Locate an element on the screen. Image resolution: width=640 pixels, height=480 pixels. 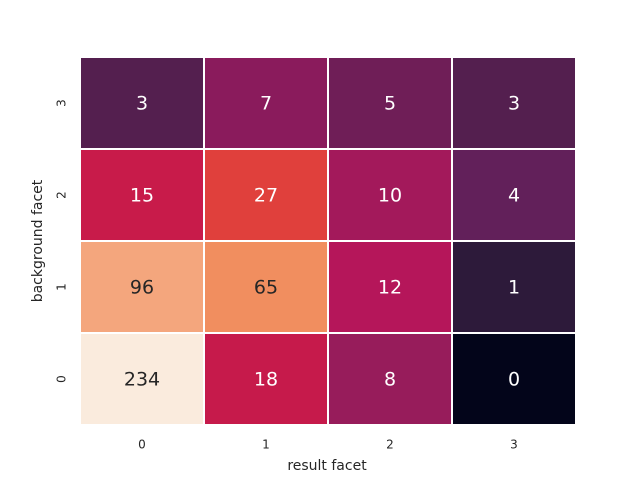
y-axis-label: background facet is located at coordinates (38, 240).